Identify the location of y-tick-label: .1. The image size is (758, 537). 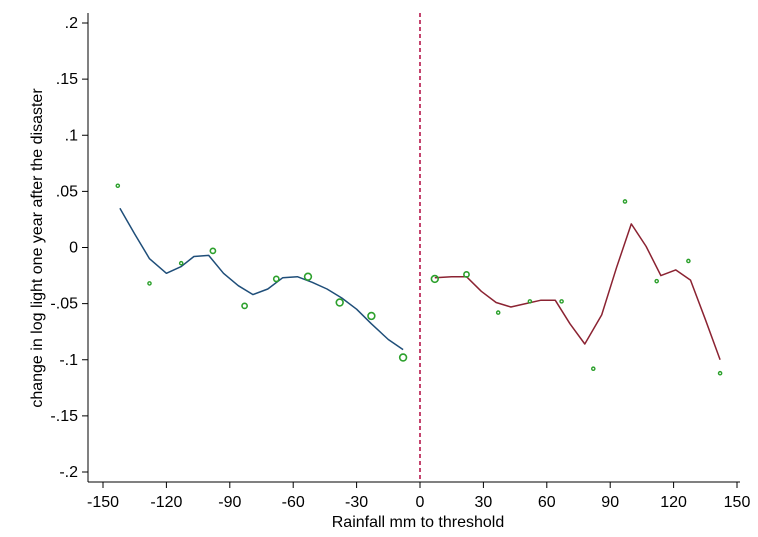
(71, 135).